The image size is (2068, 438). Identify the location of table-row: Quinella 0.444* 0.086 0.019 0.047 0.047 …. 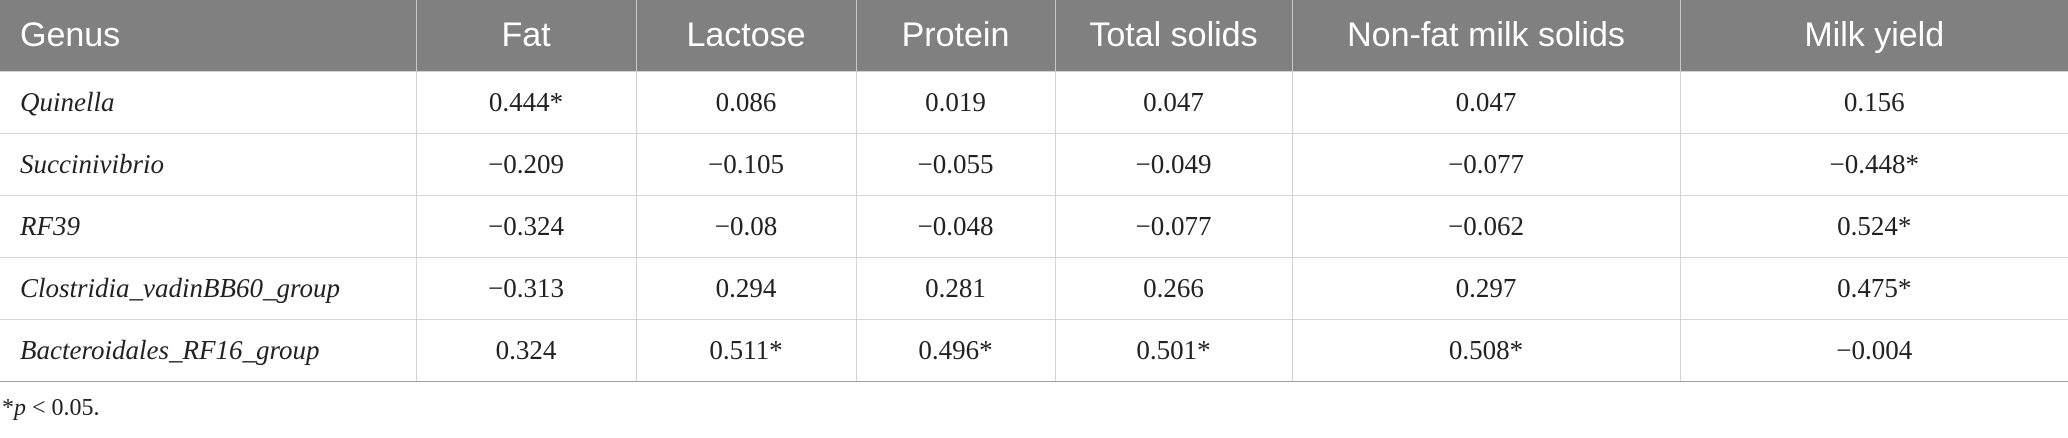
(1034, 102).